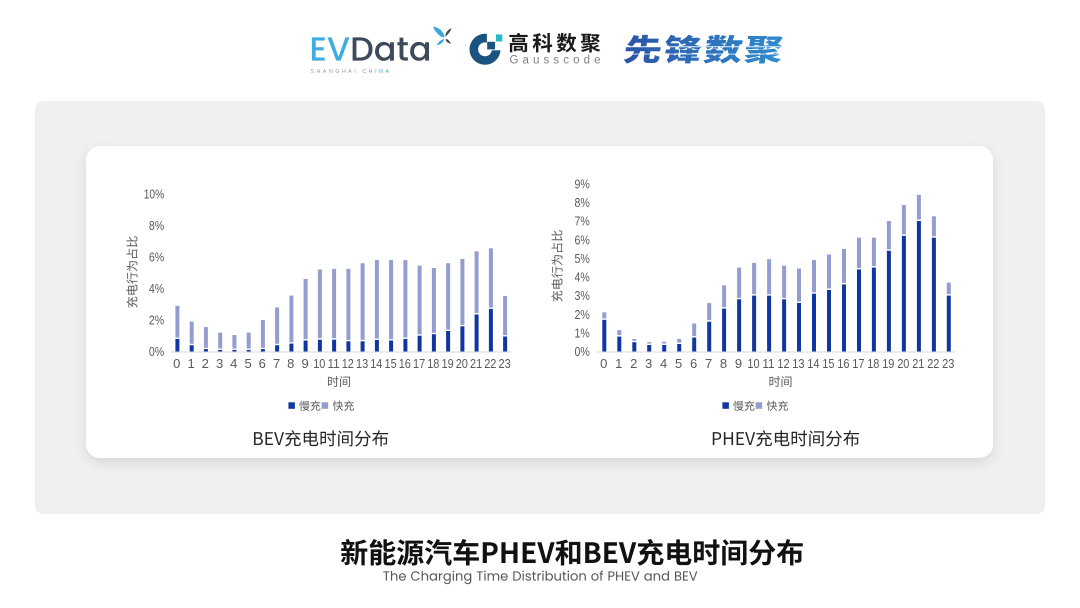  Describe the element at coordinates (583, 183) in the screenshot. I see `svg-text: 9%` at that location.